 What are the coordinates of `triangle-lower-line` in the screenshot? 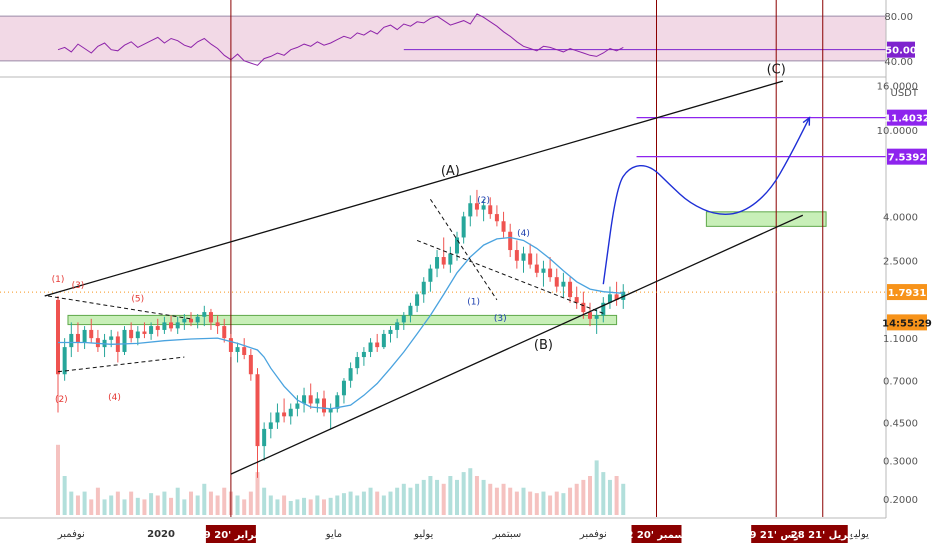 It's located at (121, 364).